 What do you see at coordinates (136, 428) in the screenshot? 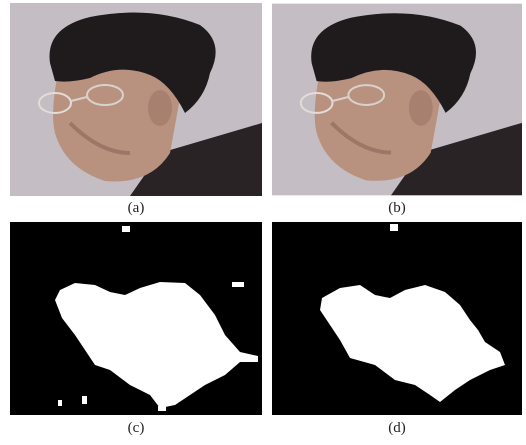
I see `panel-label: (c)` at bounding box center [136, 428].